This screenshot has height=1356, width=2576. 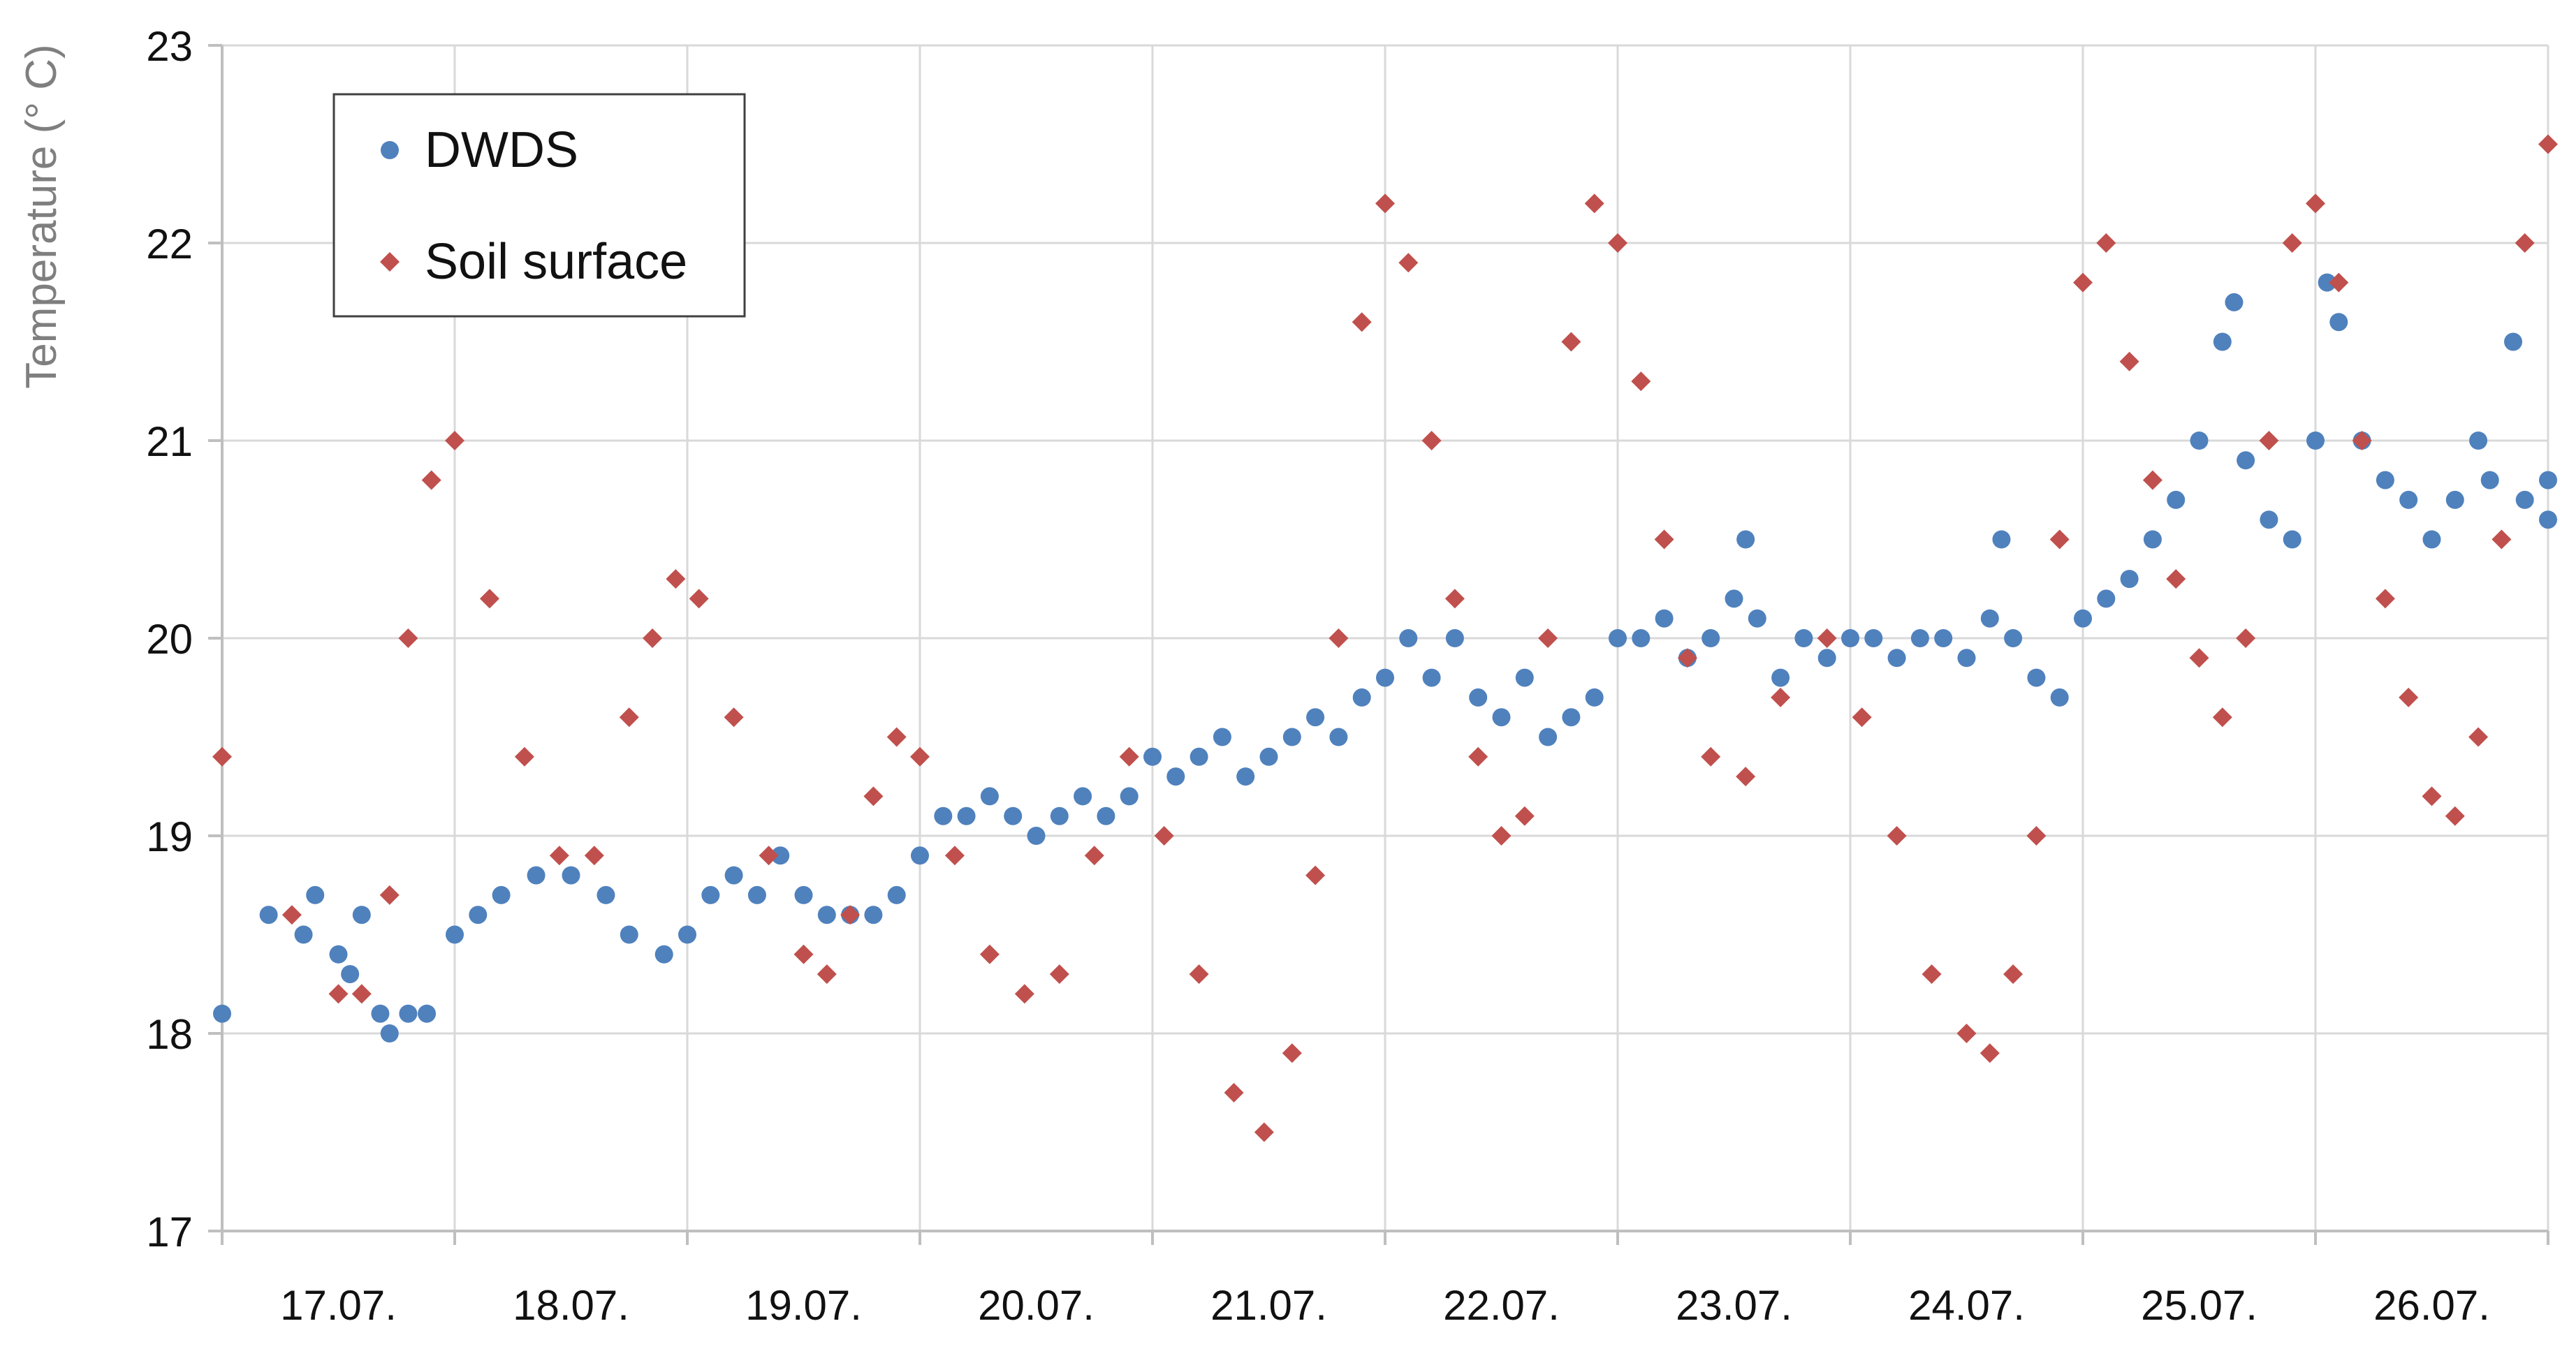 I want to click on x-tick-label: 20.07., so click(x=1036, y=1305).